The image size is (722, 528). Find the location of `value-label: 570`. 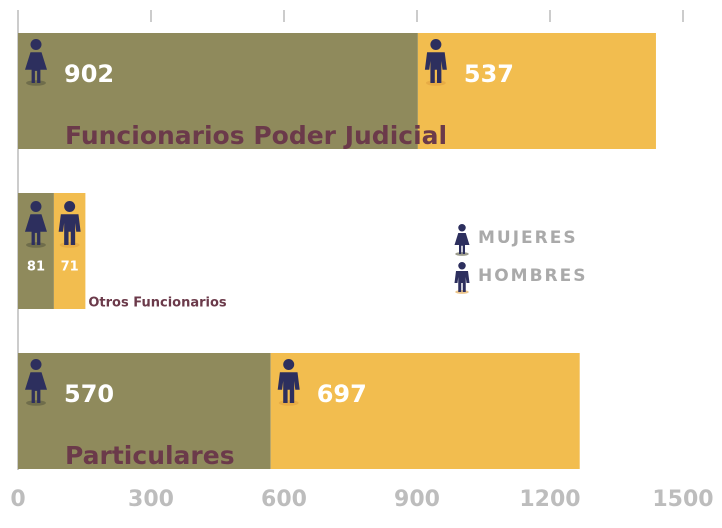

value-label: 570 is located at coordinates (89, 394).